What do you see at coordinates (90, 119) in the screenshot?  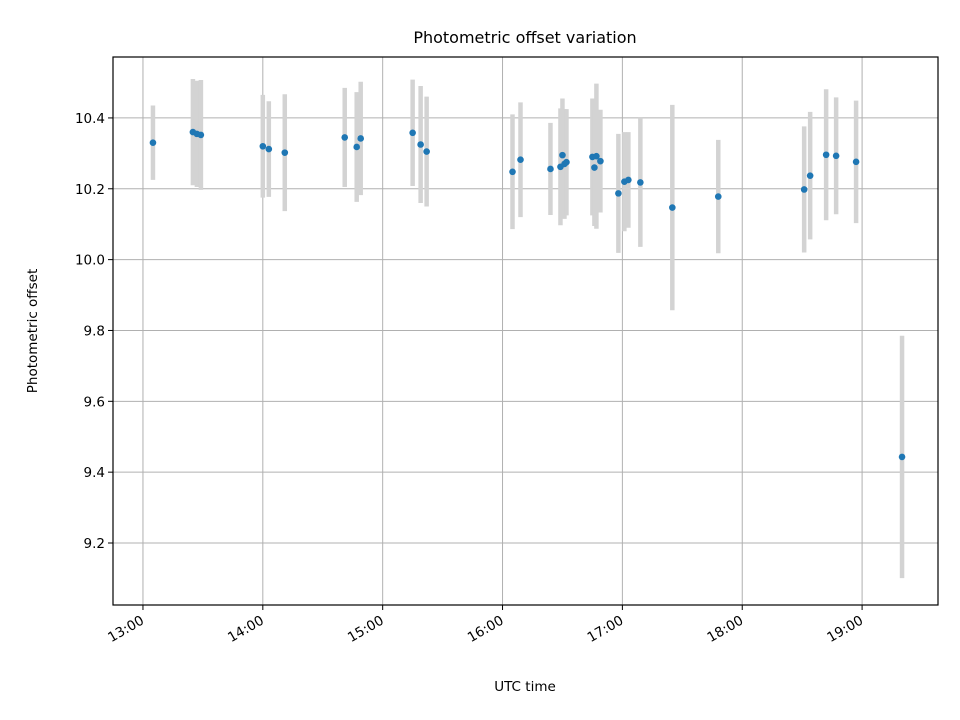 I see `y-tick-label: 10.4` at bounding box center [90, 119].